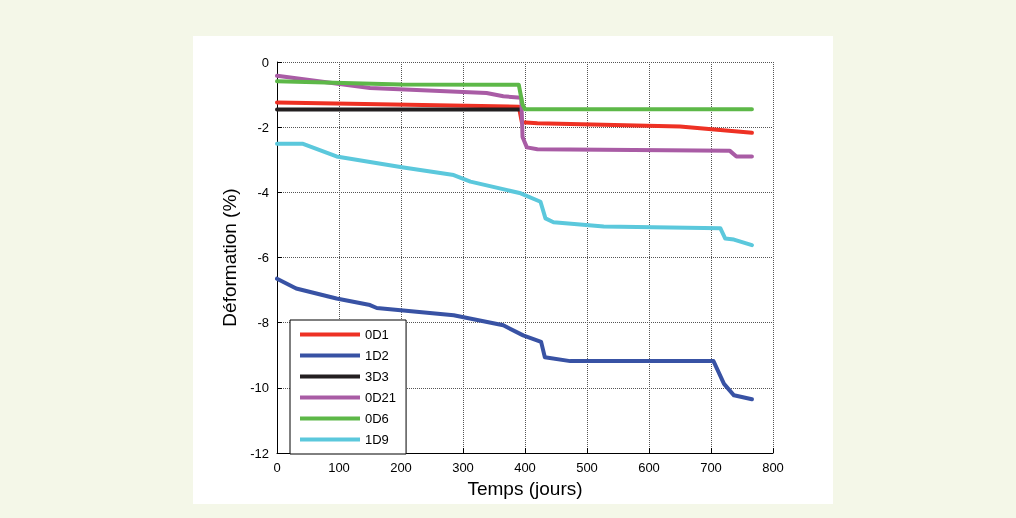  I want to click on x-tick-label: 400, so click(525, 467).